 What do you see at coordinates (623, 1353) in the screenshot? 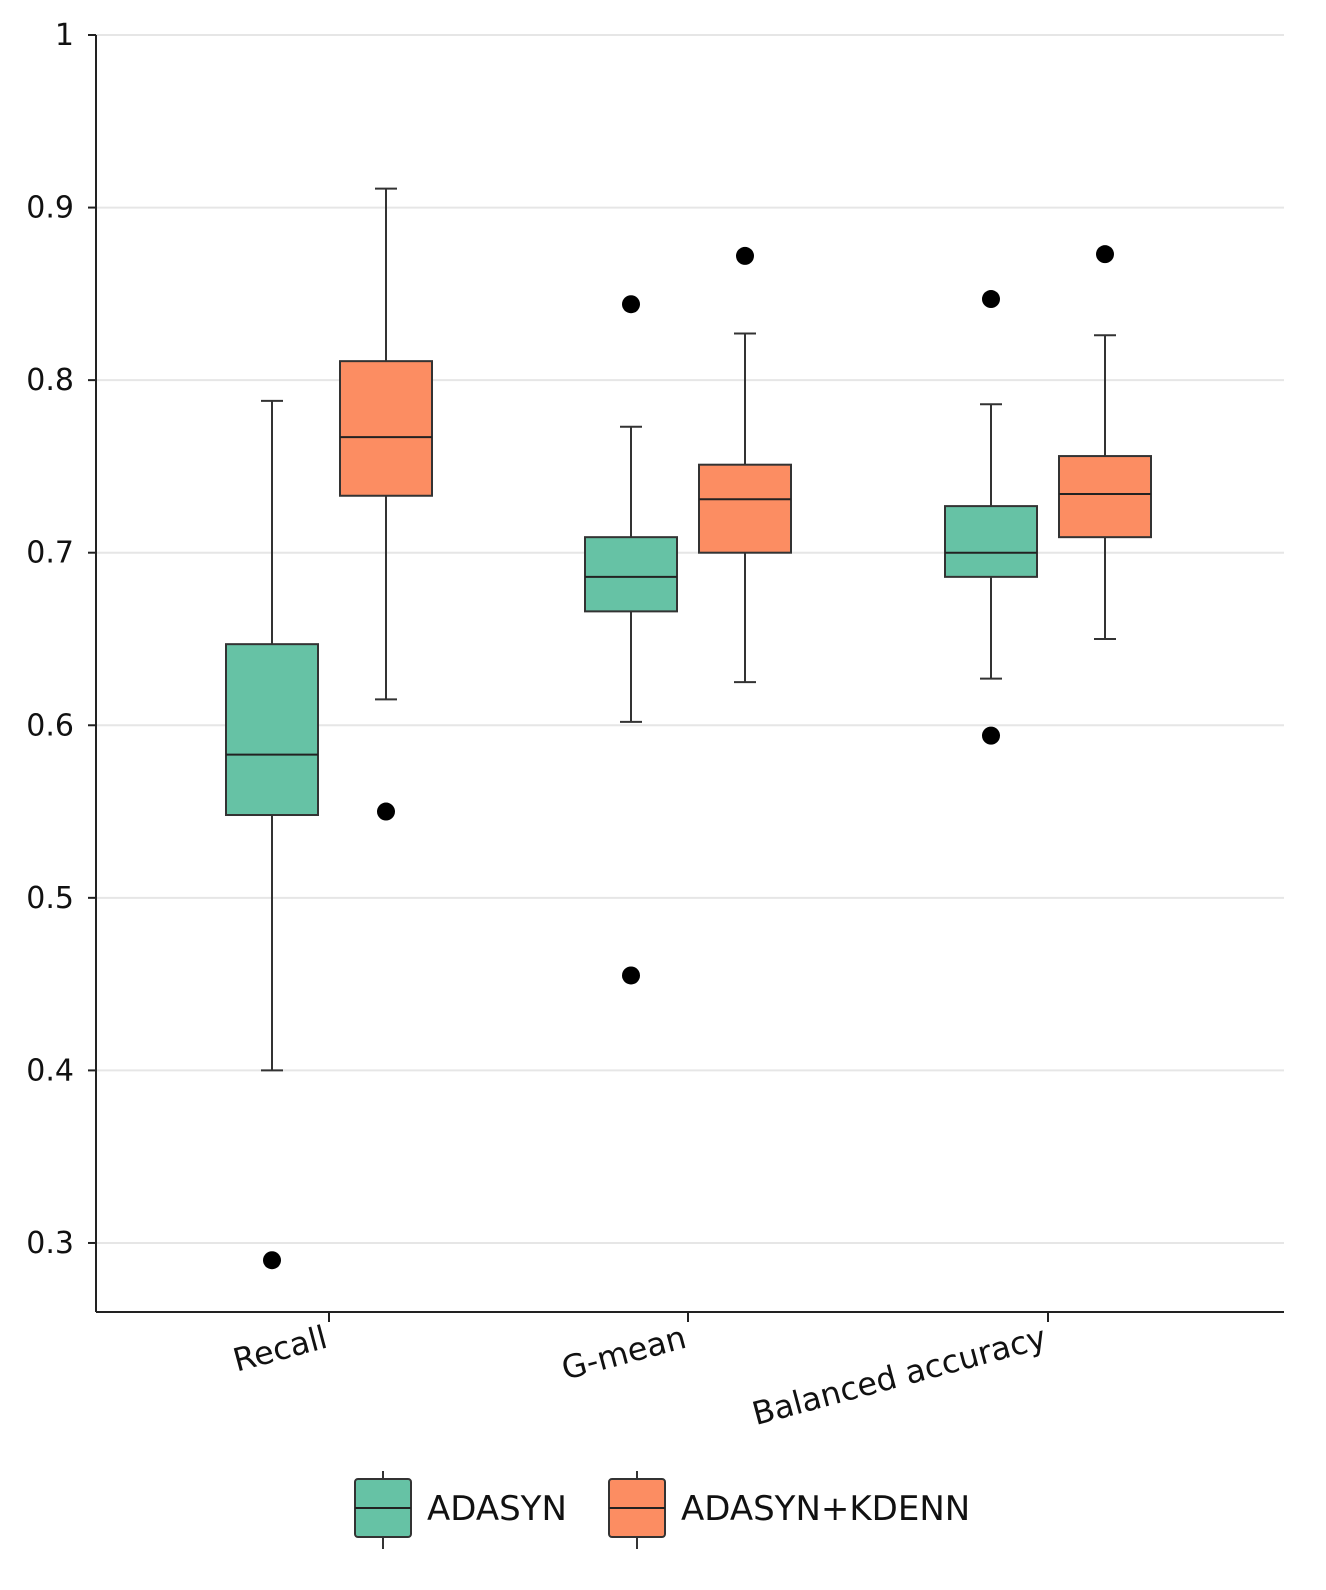
I see `category-label: G-mean` at bounding box center [623, 1353].